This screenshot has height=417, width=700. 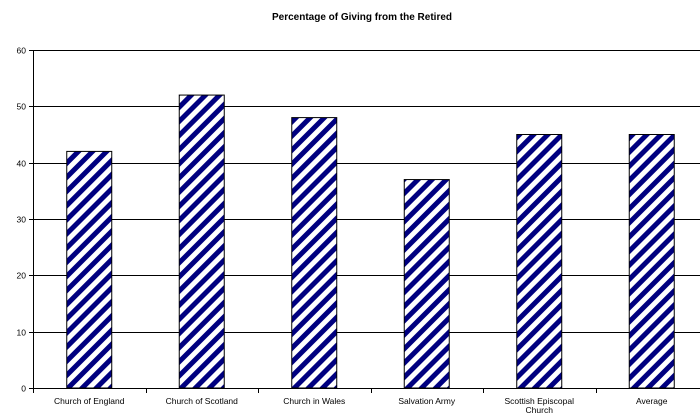 What do you see at coordinates (362, 17) in the screenshot?
I see `chart-title: Percentage of Giving from the Retired` at bounding box center [362, 17].